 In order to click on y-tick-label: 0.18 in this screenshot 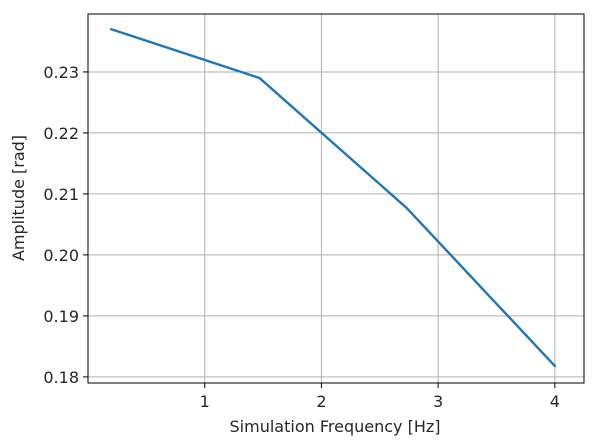, I will do `click(61, 377)`.